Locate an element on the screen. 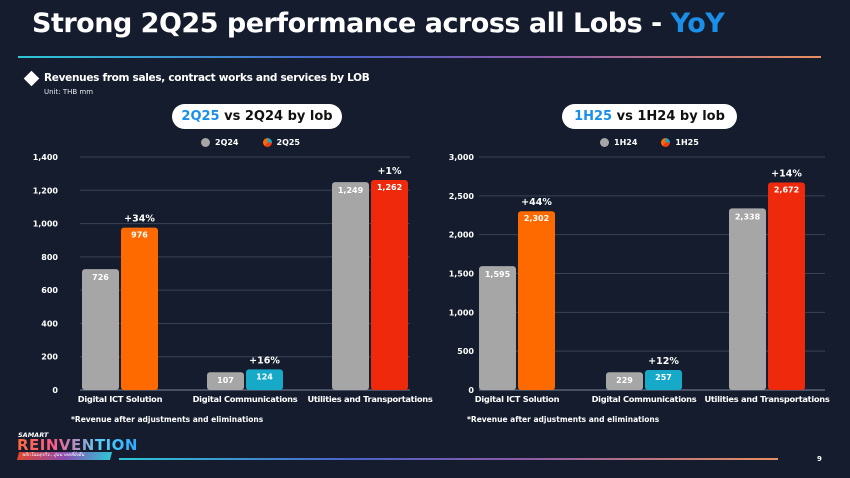  title-divider is located at coordinates (419, 57).